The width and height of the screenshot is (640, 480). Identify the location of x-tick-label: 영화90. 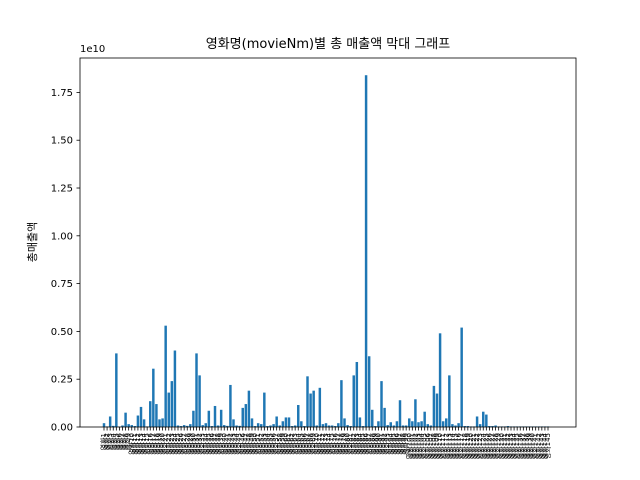
(377, 444).